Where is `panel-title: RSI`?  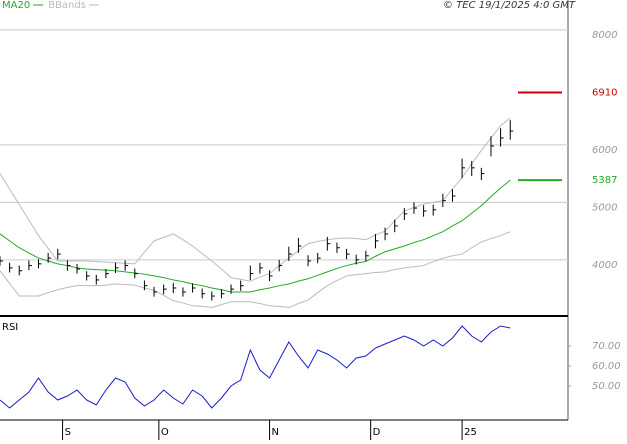
panel-title: RSI is located at coordinates (10, 327).